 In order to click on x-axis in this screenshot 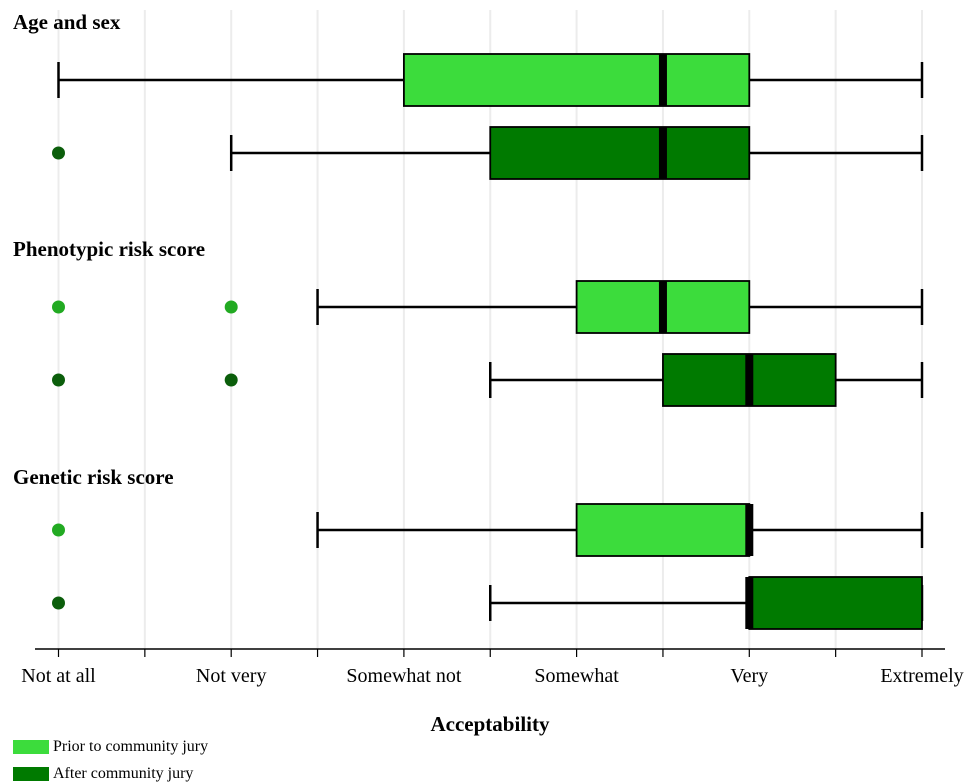, I will do `click(490, 652)`.